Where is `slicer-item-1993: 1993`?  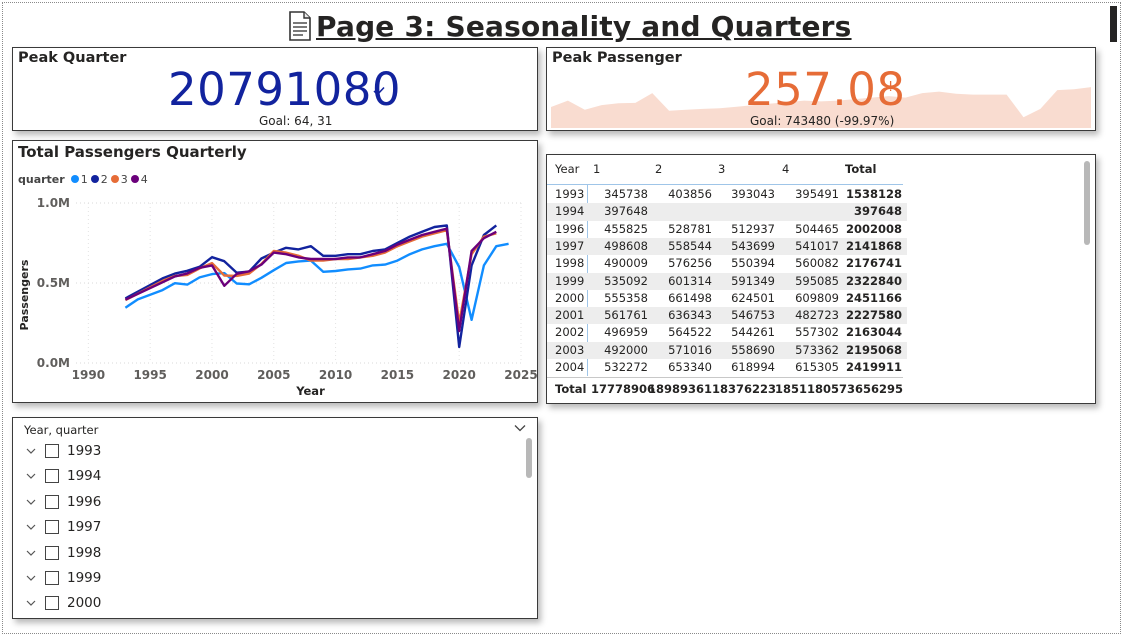 slicer-item-1993: 1993 is located at coordinates (63, 451).